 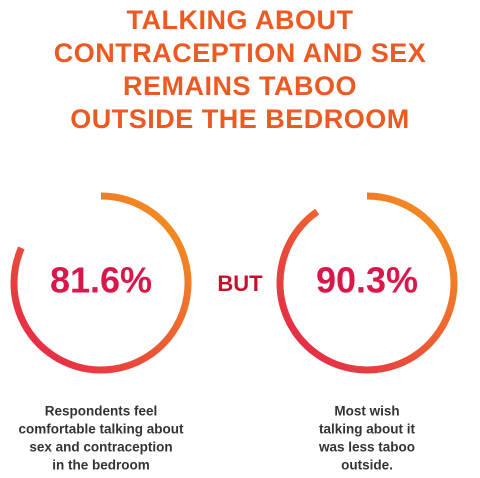 I want to click on caption-line: sex and contraception, so click(x=100, y=447).